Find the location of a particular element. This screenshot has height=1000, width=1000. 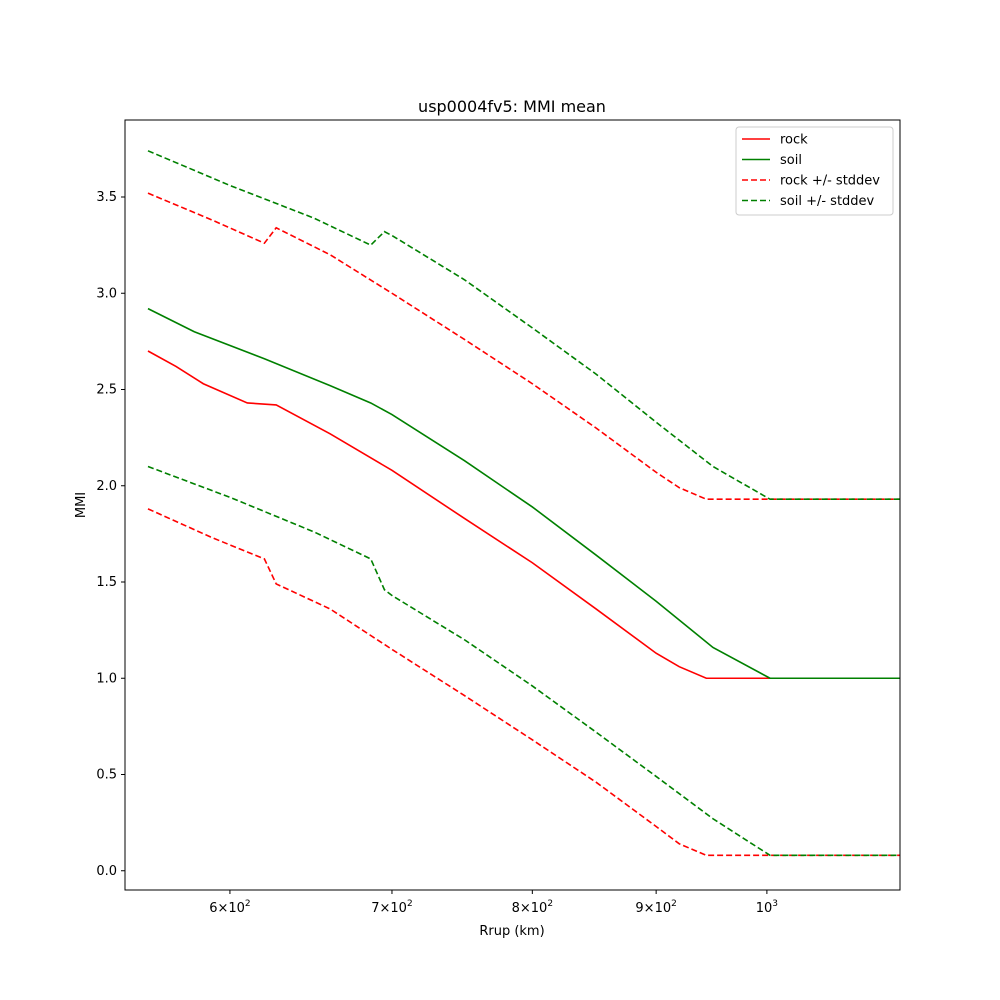

x-tick-label: 9×10² is located at coordinates (655, 907).